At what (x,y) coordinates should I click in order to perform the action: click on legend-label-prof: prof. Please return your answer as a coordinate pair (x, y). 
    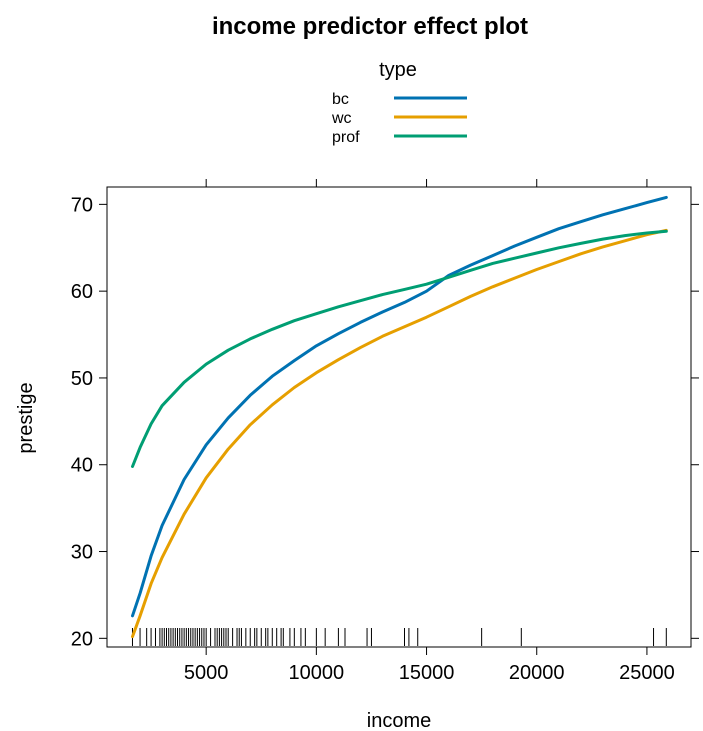
    Looking at the image, I should click on (346, 137).